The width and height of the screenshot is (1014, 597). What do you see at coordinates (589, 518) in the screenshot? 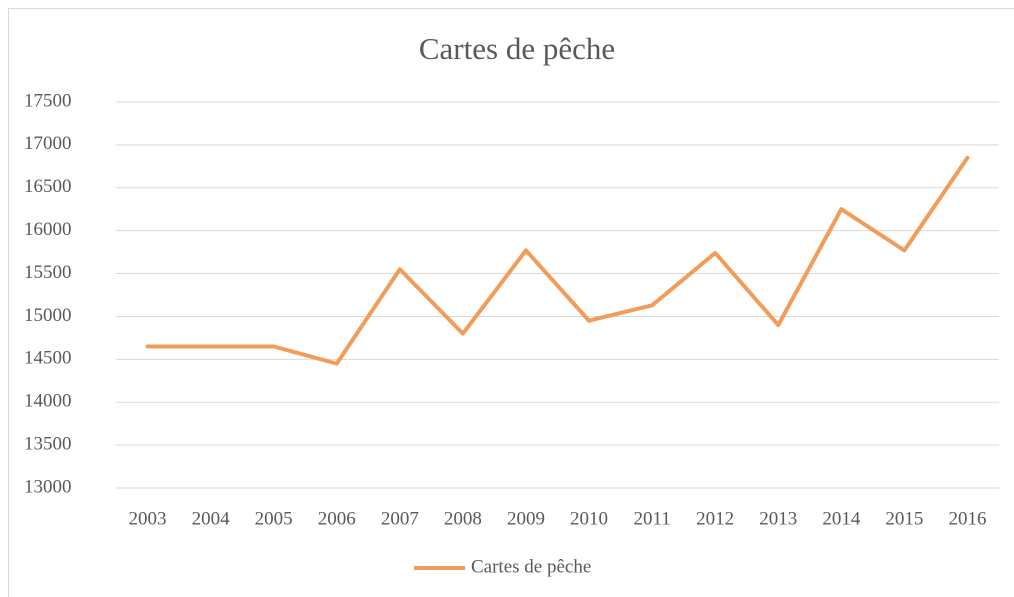
I see `x-tick-label: 2010` at bounding box center [589, 518].